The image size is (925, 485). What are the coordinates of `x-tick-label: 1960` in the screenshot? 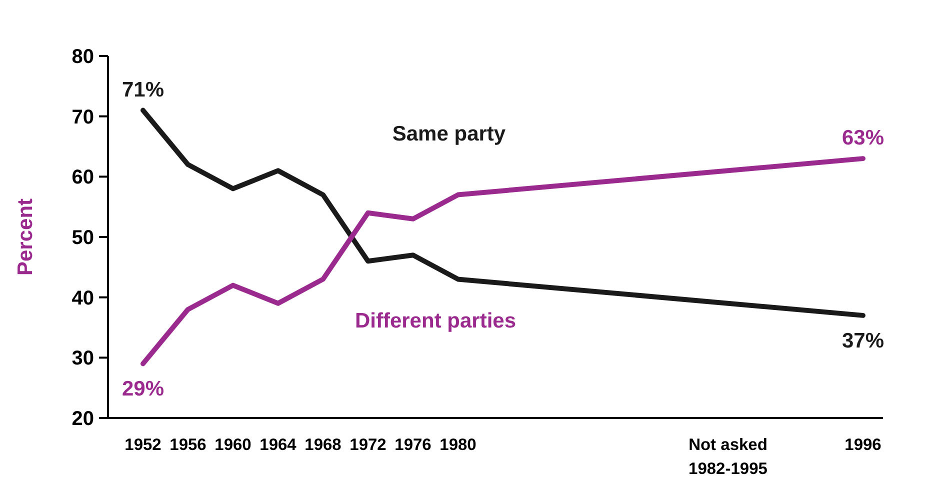 It's located at (233, 445).